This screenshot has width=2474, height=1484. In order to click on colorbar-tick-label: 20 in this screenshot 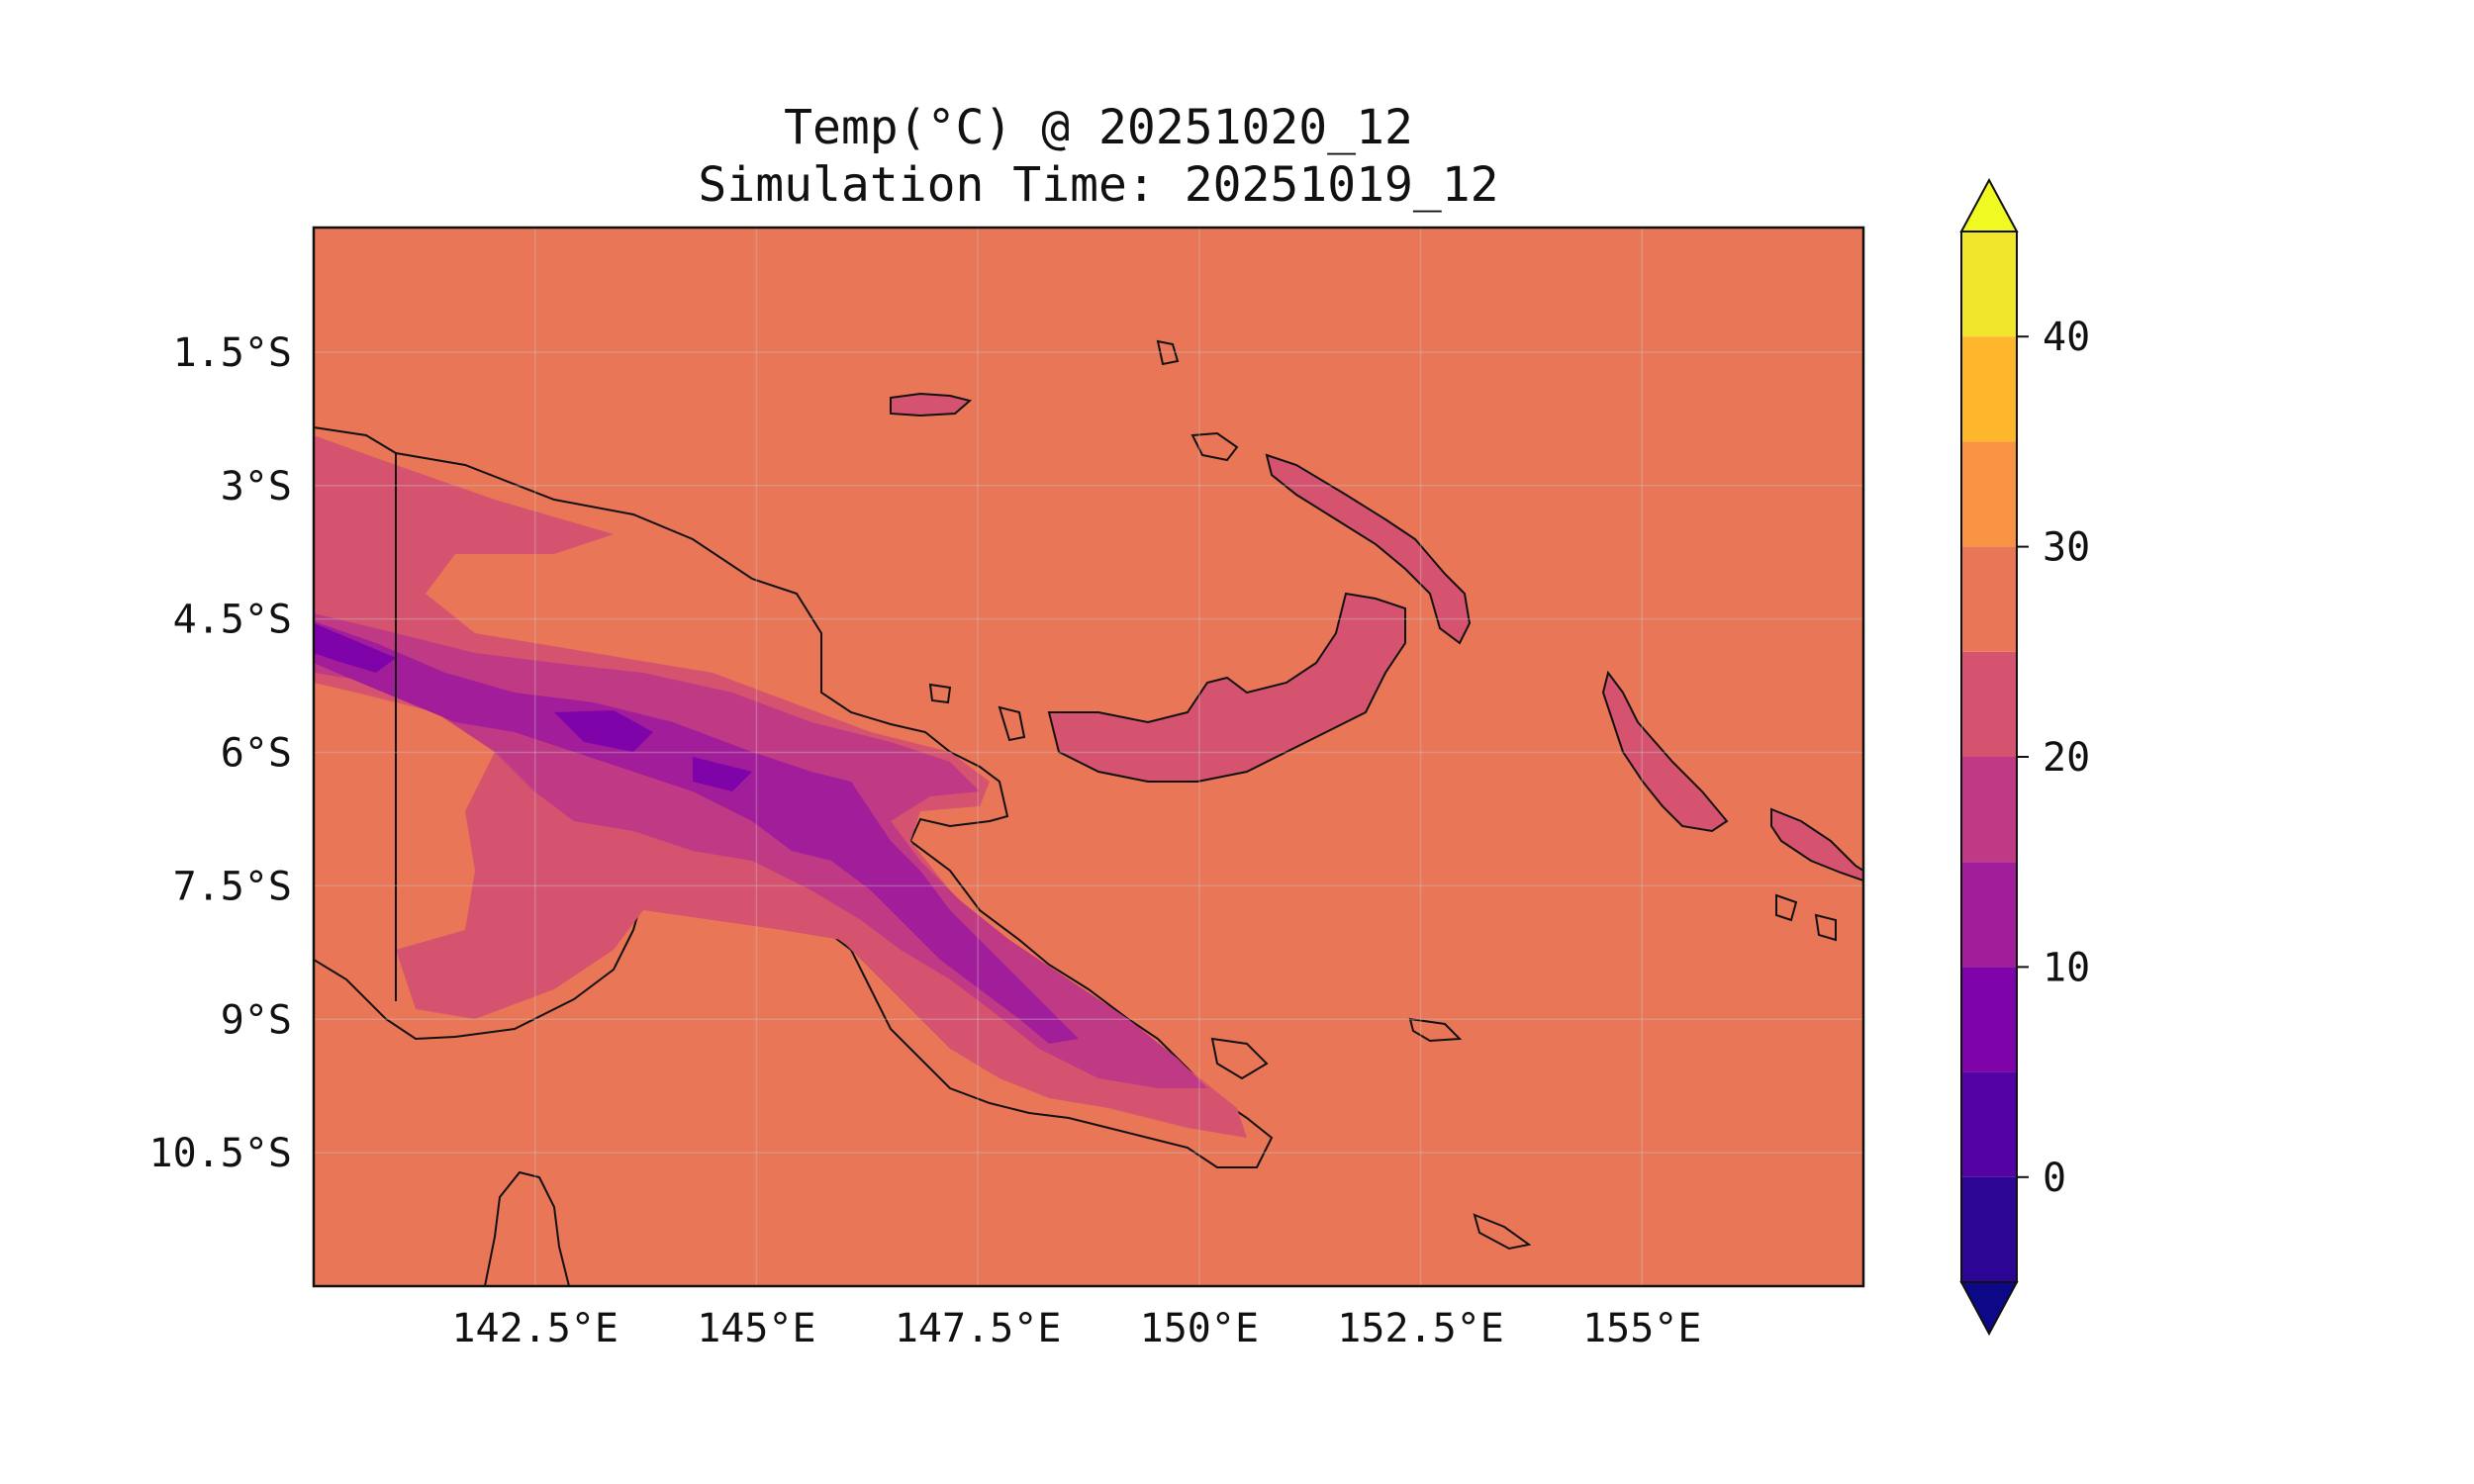, I will do `click(2066, 758)`.